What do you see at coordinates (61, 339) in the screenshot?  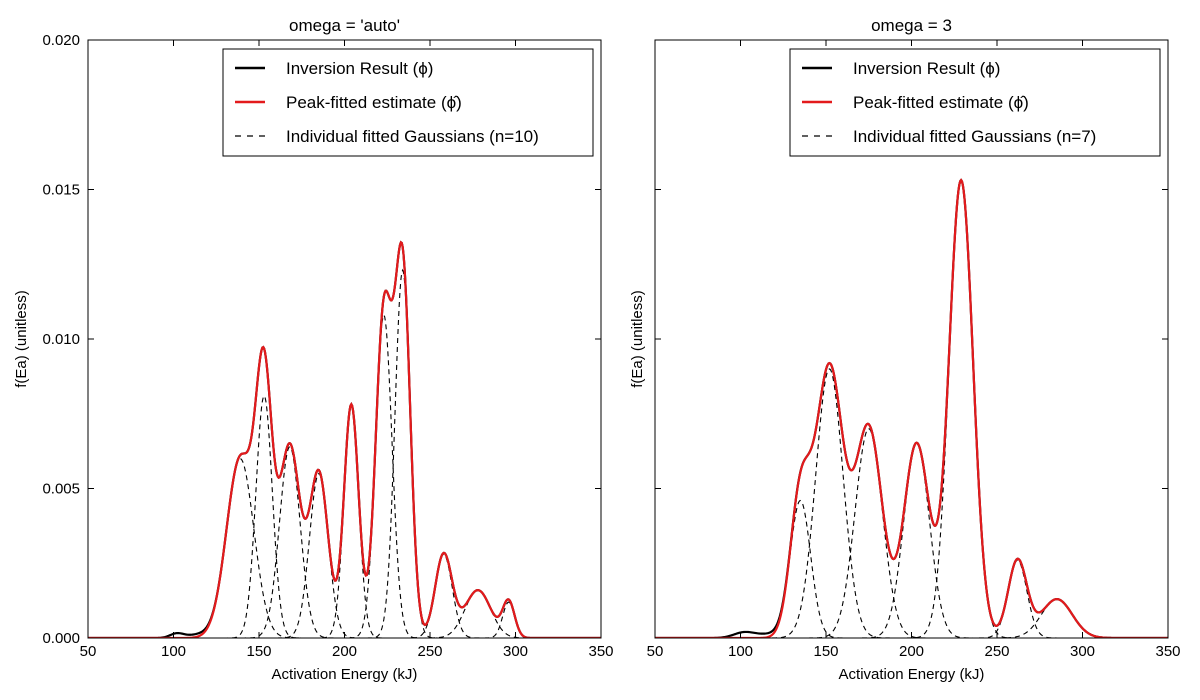 I see `y-tick-label: 0.010` at bounding box center [61, 339].